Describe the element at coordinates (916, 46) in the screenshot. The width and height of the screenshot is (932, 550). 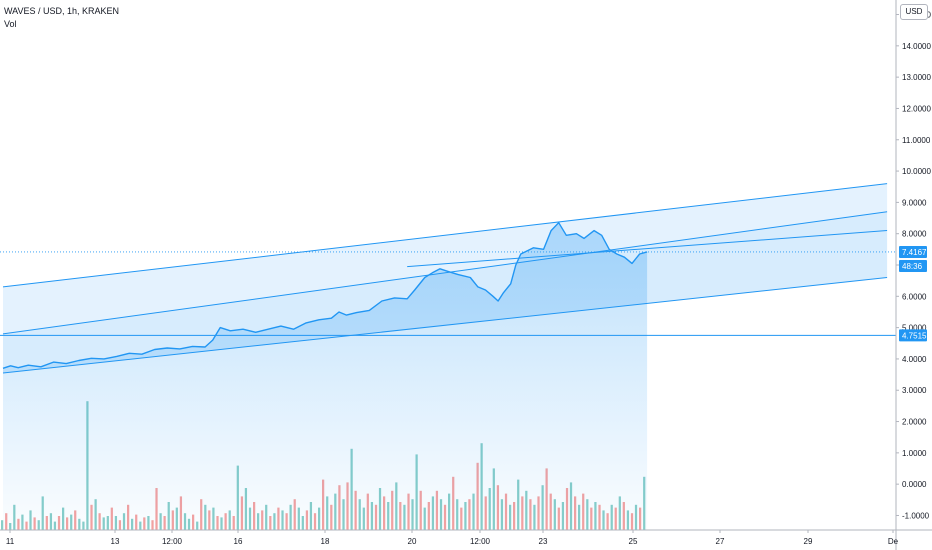
I see `y-tick-label: 14.0000` at that location.